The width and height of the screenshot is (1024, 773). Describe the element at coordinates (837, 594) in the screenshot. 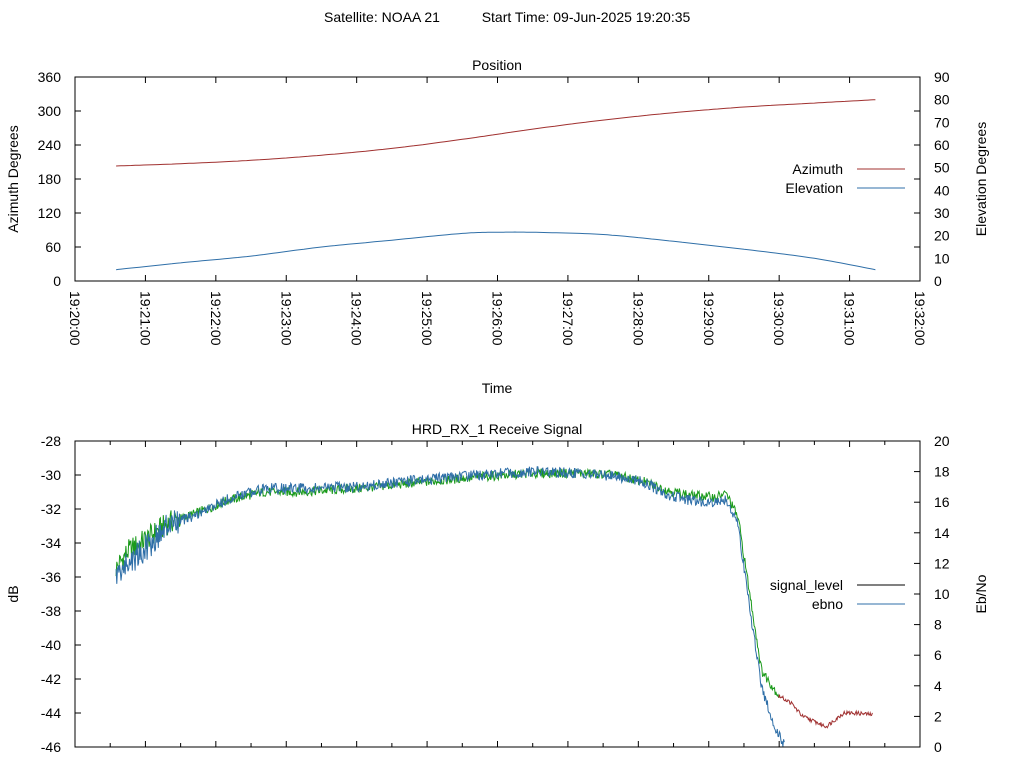

I see `signal-legend: signal_level ebno` at that location.